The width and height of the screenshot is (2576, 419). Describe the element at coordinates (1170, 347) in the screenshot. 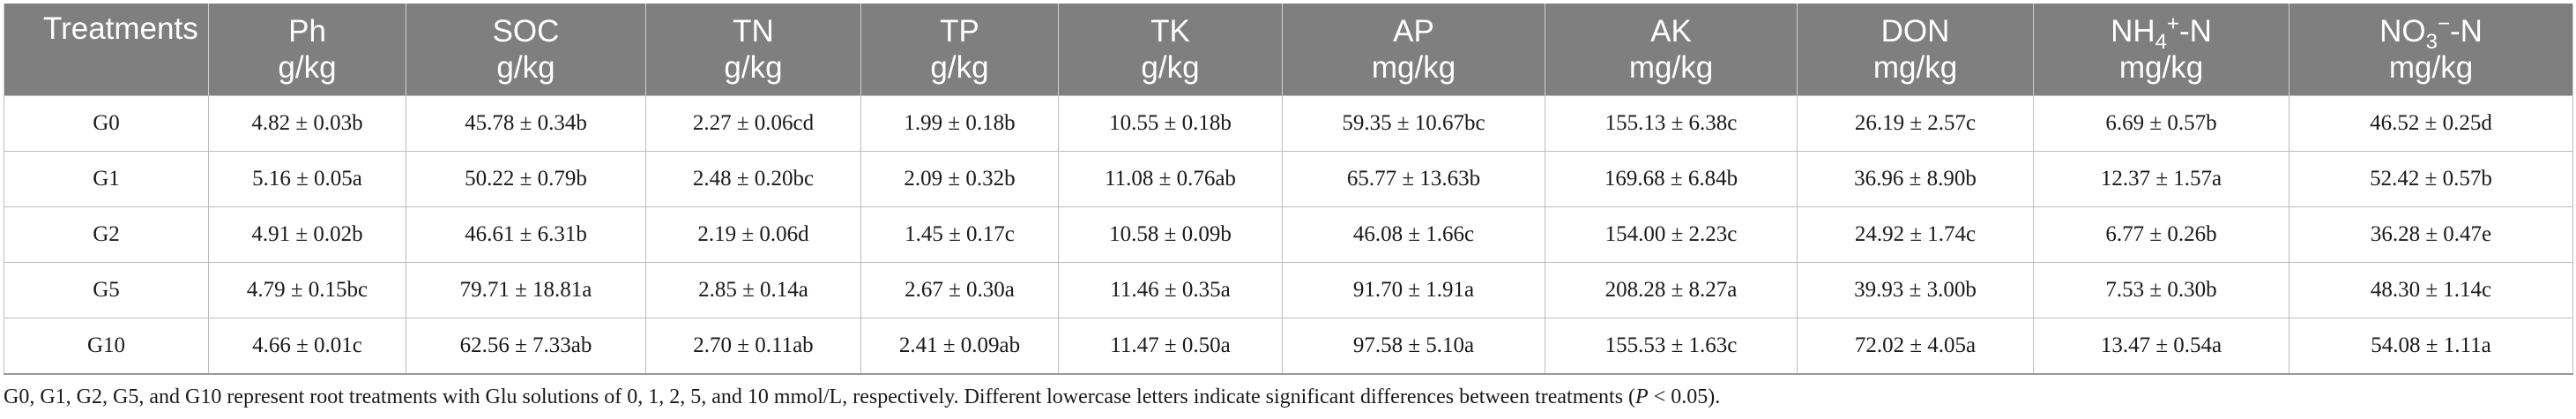

I see `value-cell: 11.47 ± 0.50a` at that location.